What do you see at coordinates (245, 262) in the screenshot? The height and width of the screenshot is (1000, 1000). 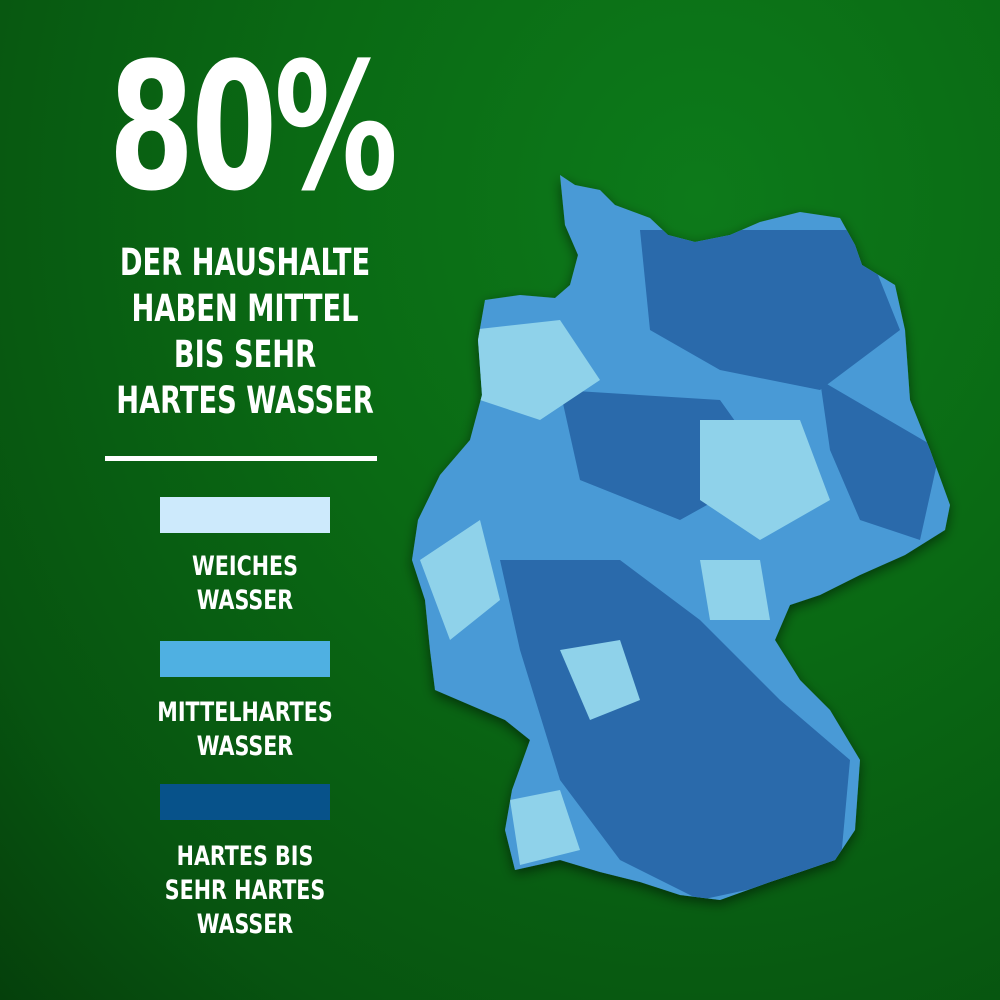 I see `headline-line: DER HAUSHALTE` at bounding box center [245, 262].